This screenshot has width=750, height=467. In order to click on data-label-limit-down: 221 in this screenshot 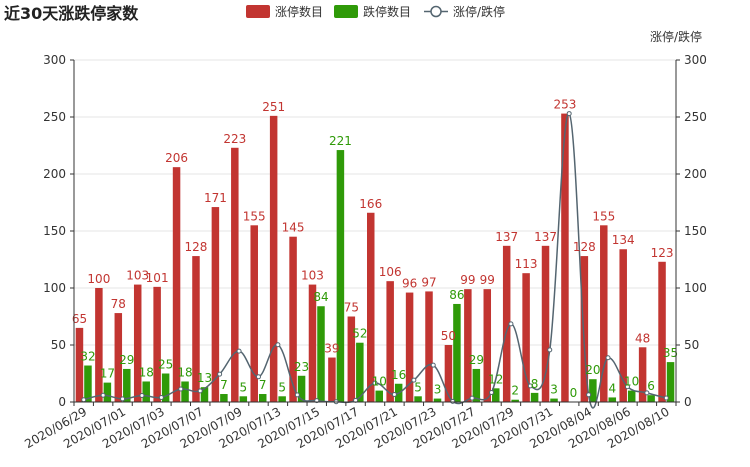, I will do `click(340, 141)`.